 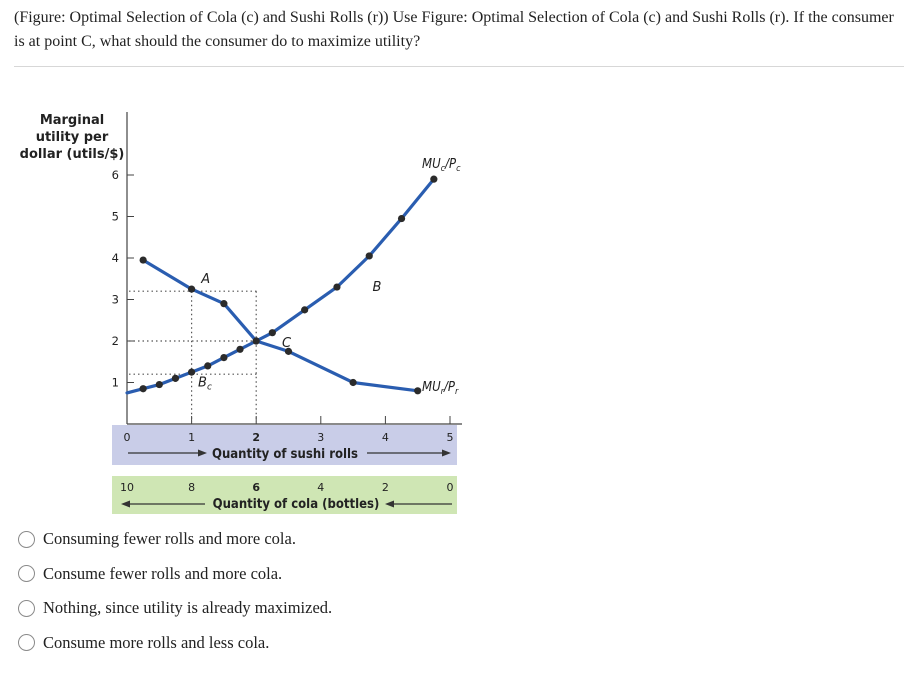 What do you see at coordinates (440, 388) in the screenshot?
I see `sushi-curve-label: MUr/Pr` at bounding box center [440, 388].